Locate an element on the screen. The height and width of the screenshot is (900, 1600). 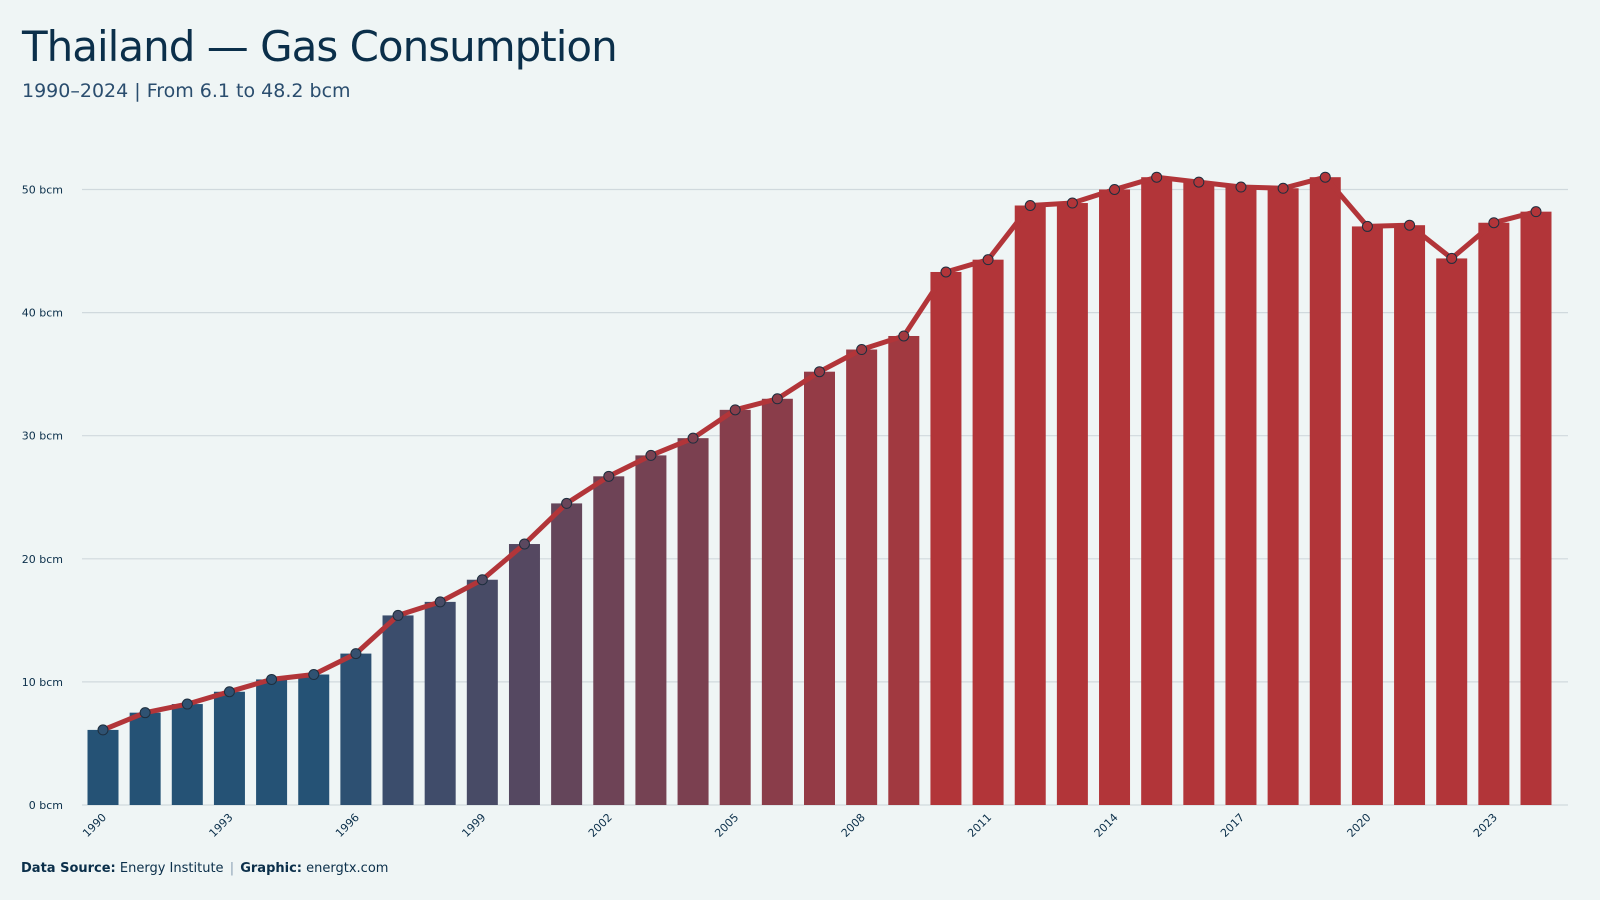
bar-2014 is located at coordinates (1115, 497).